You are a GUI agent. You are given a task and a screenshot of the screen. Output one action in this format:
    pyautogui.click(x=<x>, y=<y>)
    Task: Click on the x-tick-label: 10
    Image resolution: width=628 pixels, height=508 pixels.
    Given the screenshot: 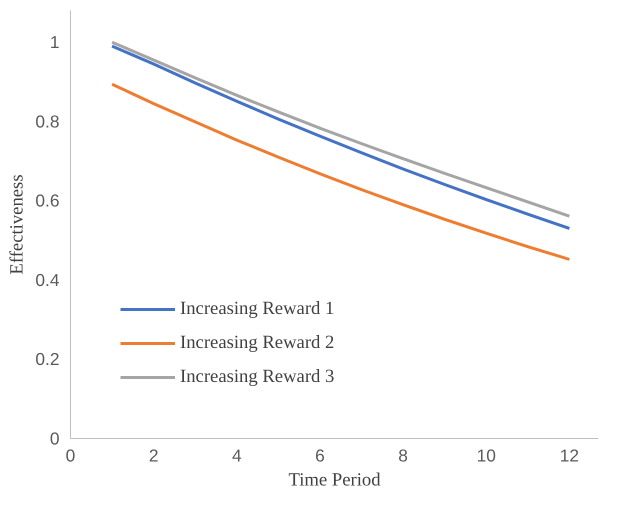 What is the action you would take?
    pyautogui.click(x=486, y=456)
    